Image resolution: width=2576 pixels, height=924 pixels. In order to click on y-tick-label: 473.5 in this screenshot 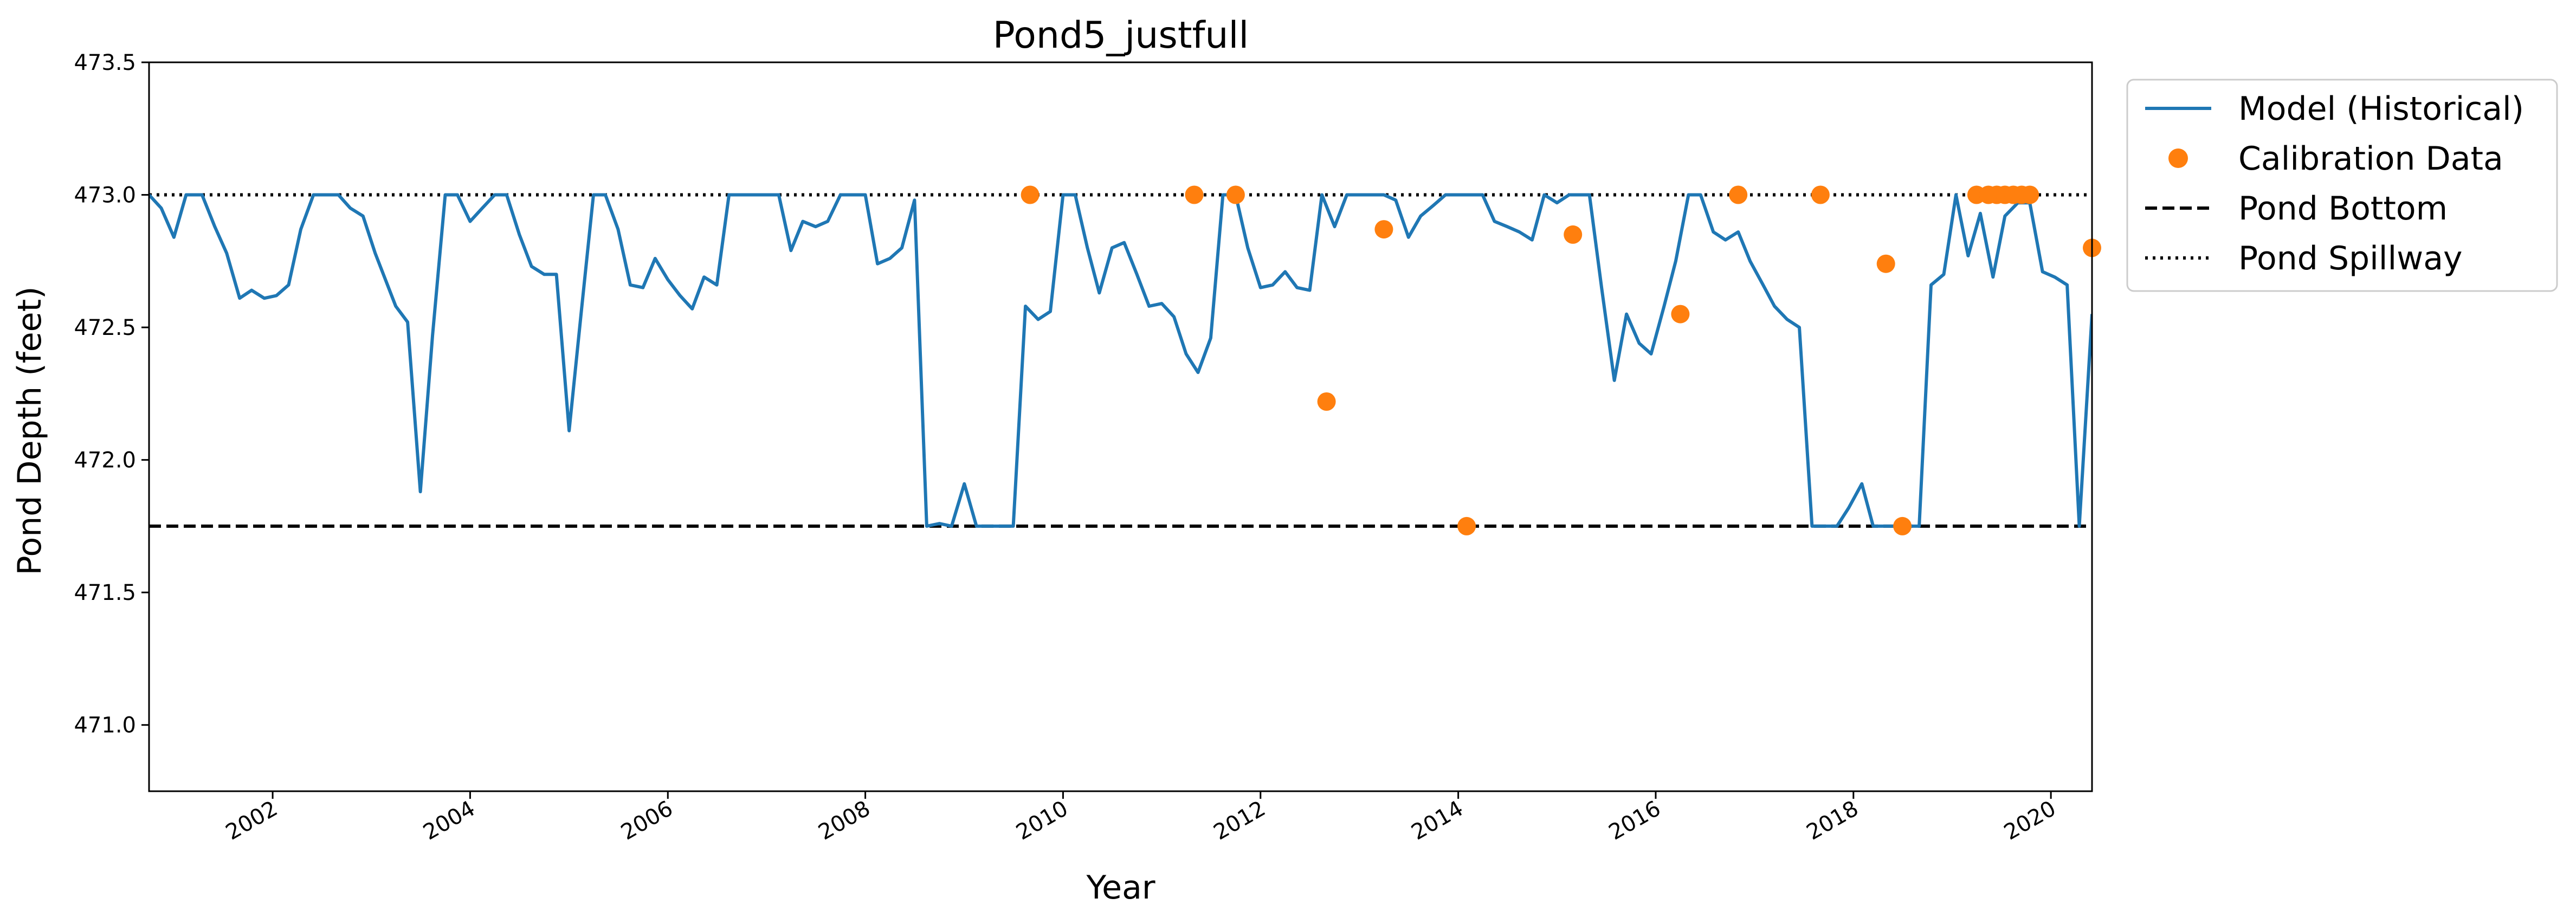, I will do `click(105, 63)`.